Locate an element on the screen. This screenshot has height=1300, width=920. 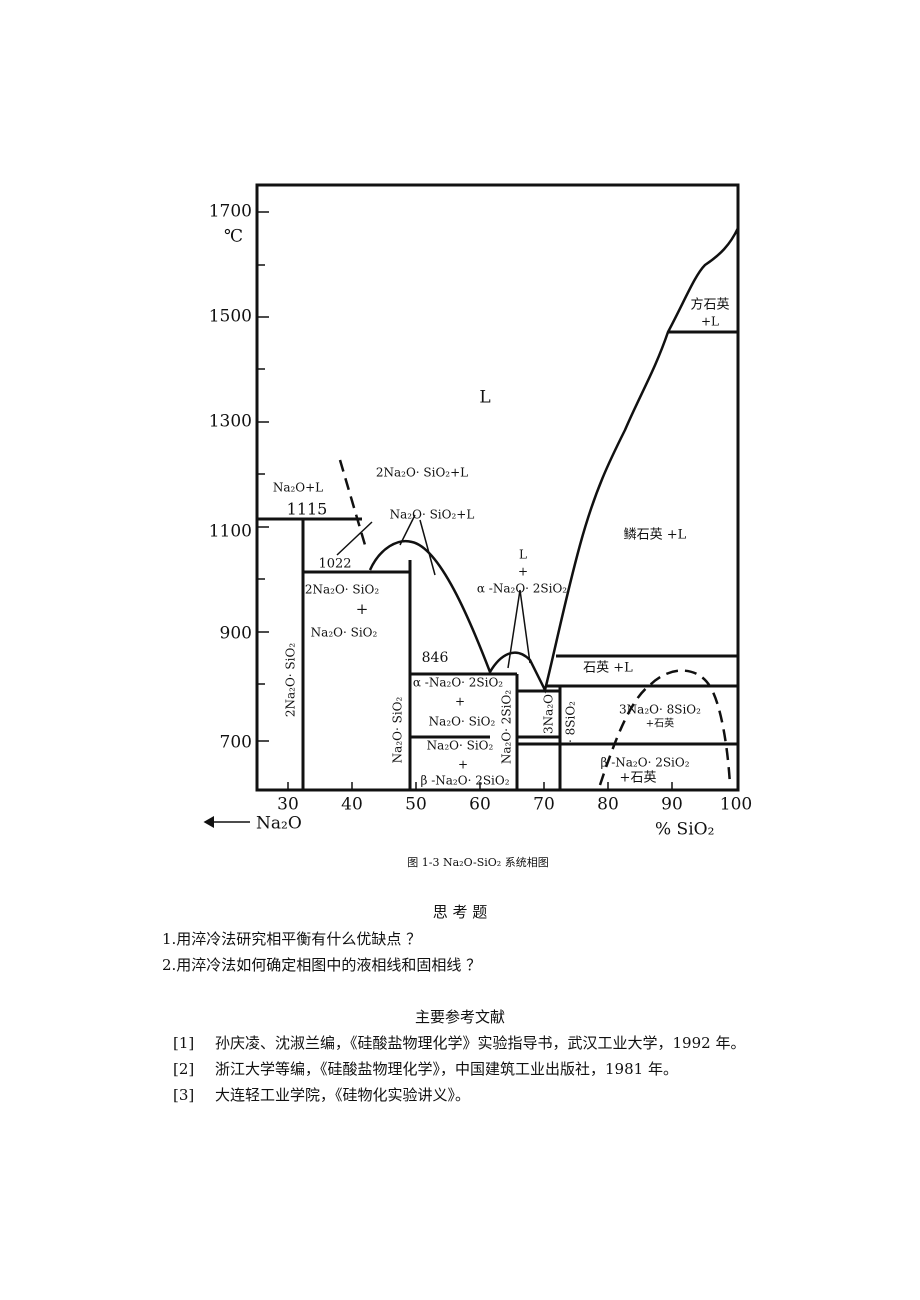
region-label: 鳞石英 +L is located at coordinates (655, 535).